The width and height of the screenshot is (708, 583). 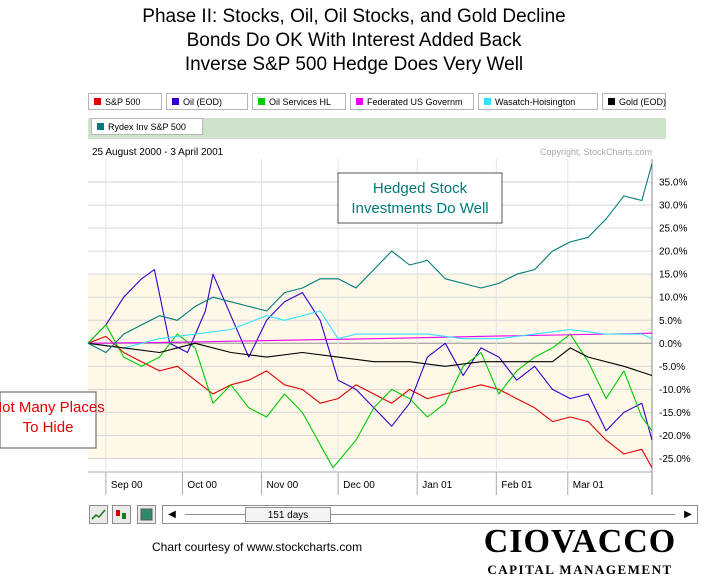 What do you see at coordinates (98, 514) in the screenshot?
I see `line-chart-icon` at bounding box center [98, 514].